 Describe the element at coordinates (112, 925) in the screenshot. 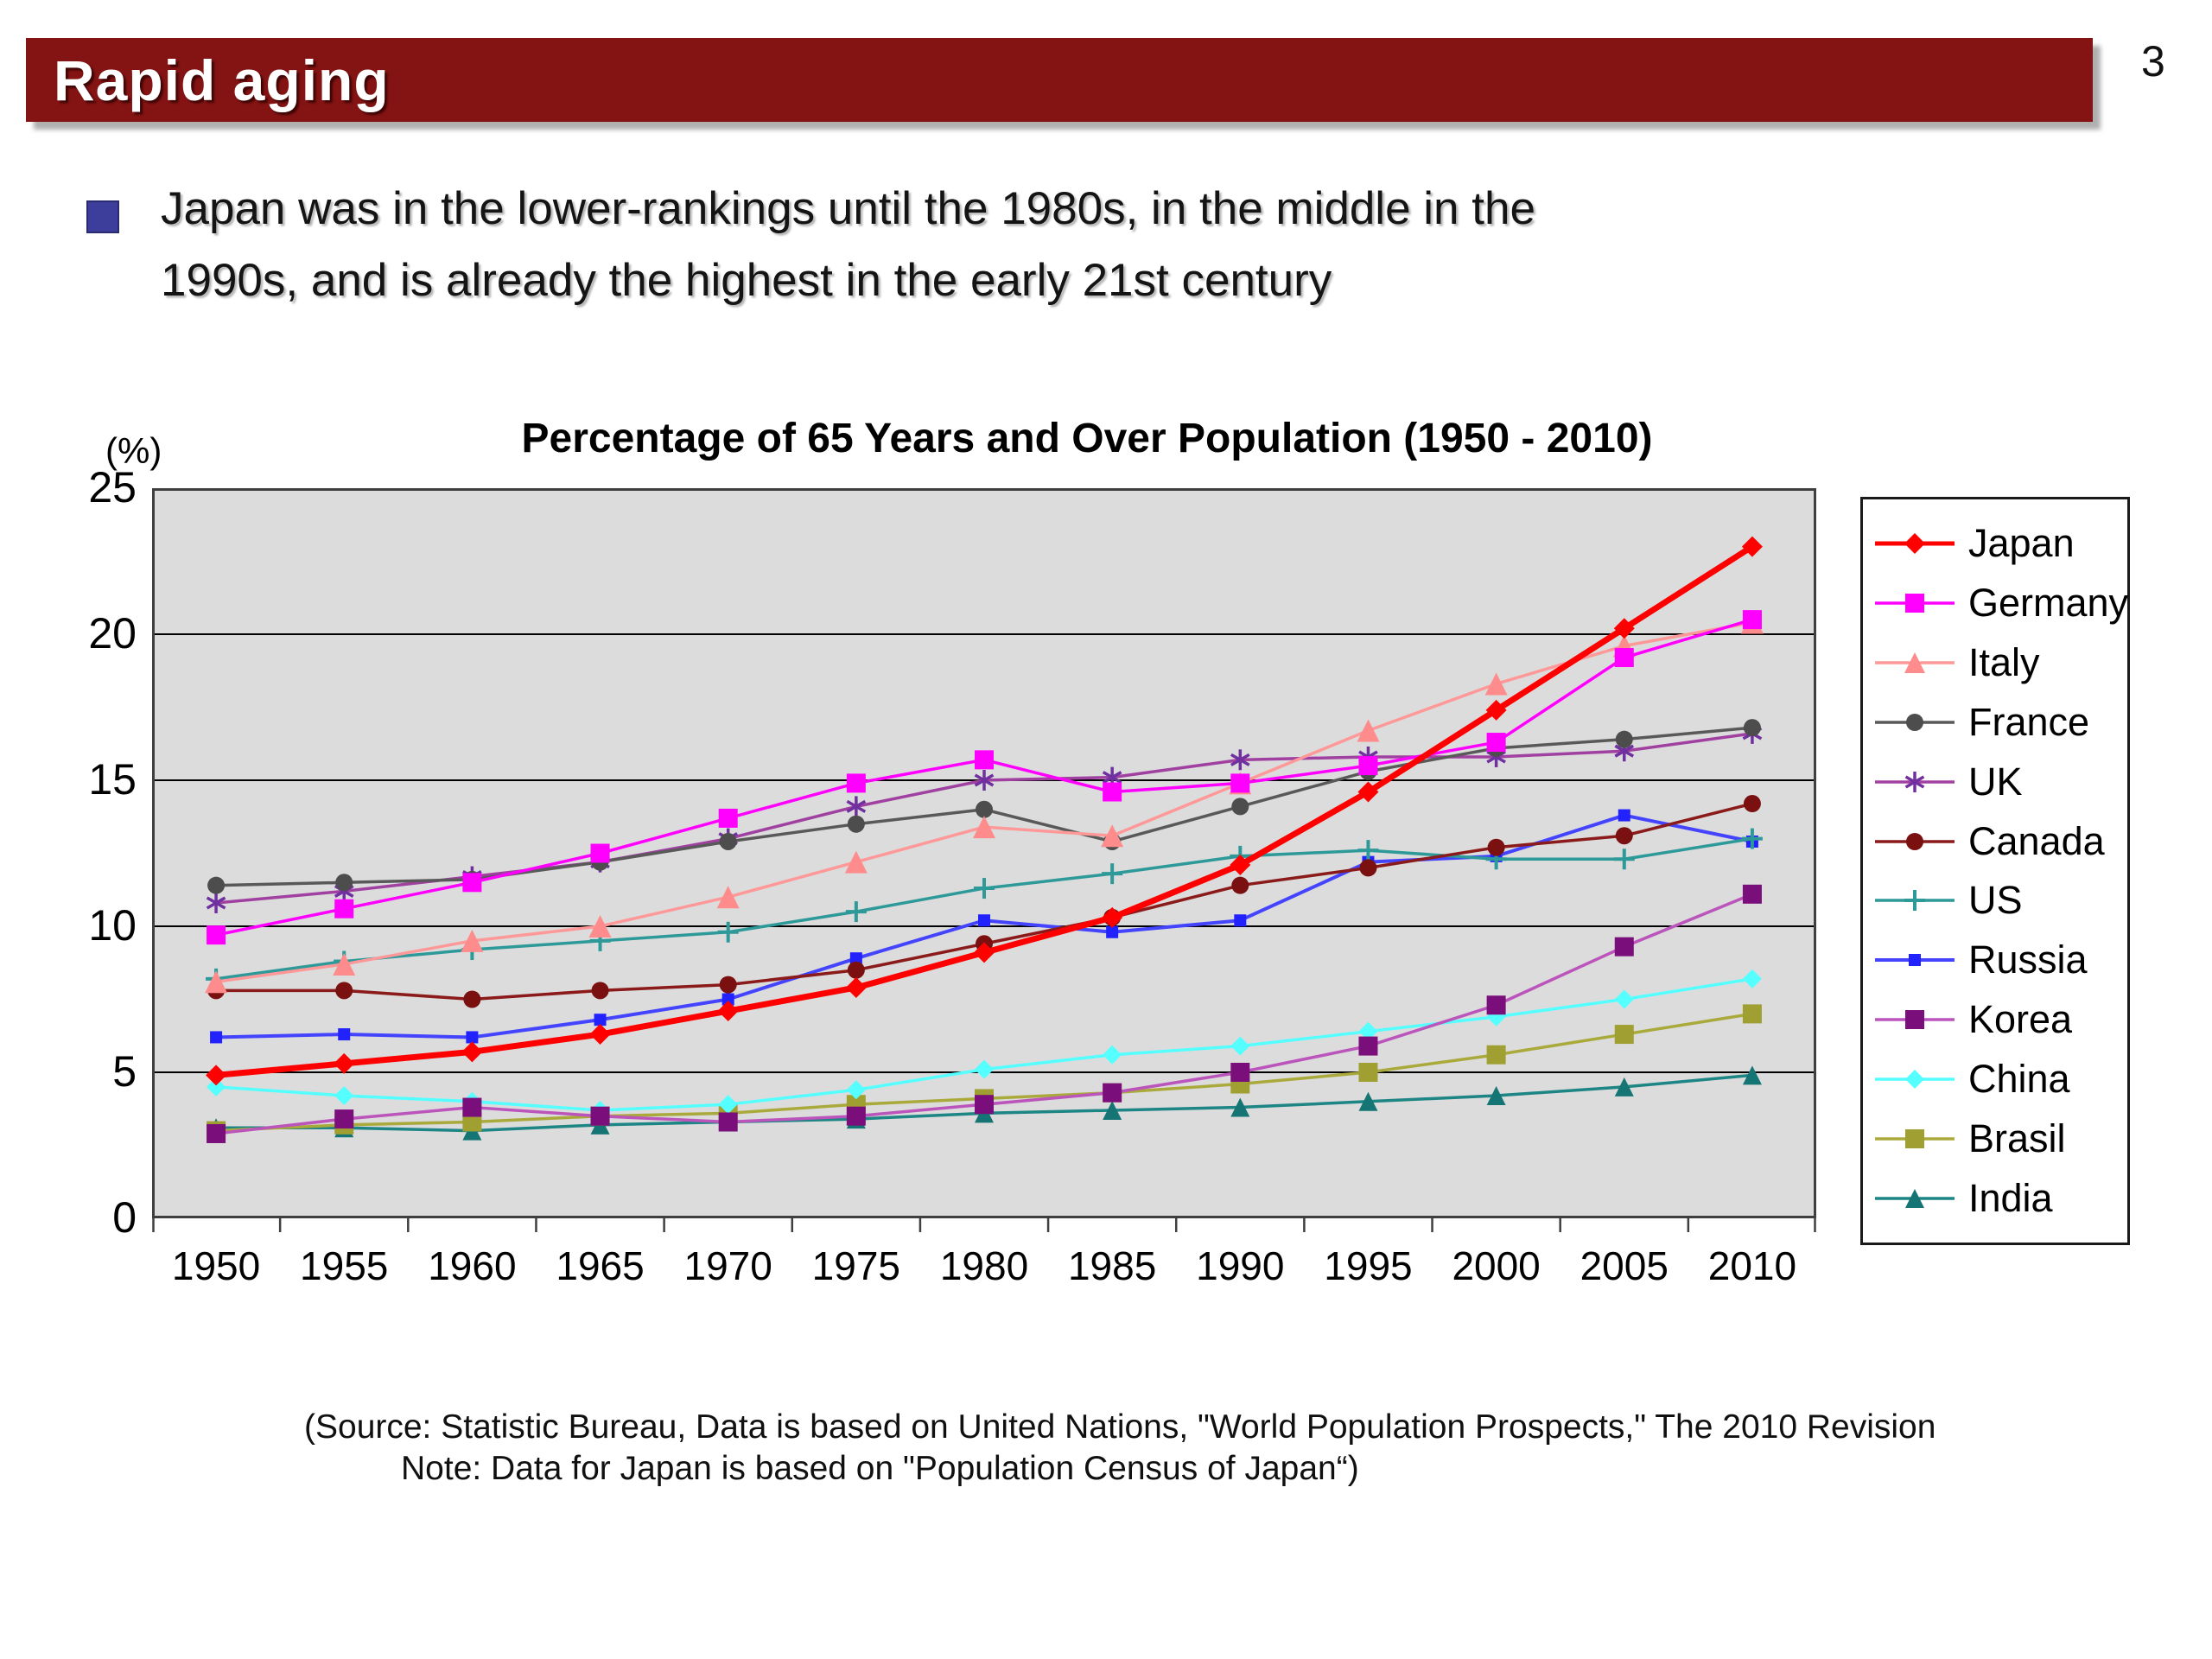

I see `y-tick-label: 10` at that location.